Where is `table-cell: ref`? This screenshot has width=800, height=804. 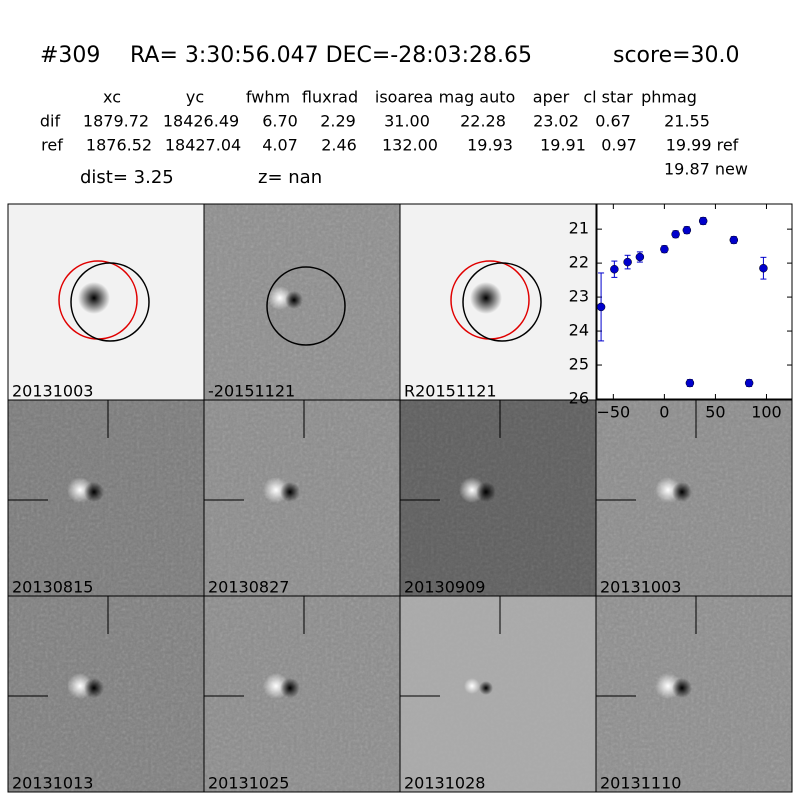
table-cell: ref is located at coordinates (52, 145).